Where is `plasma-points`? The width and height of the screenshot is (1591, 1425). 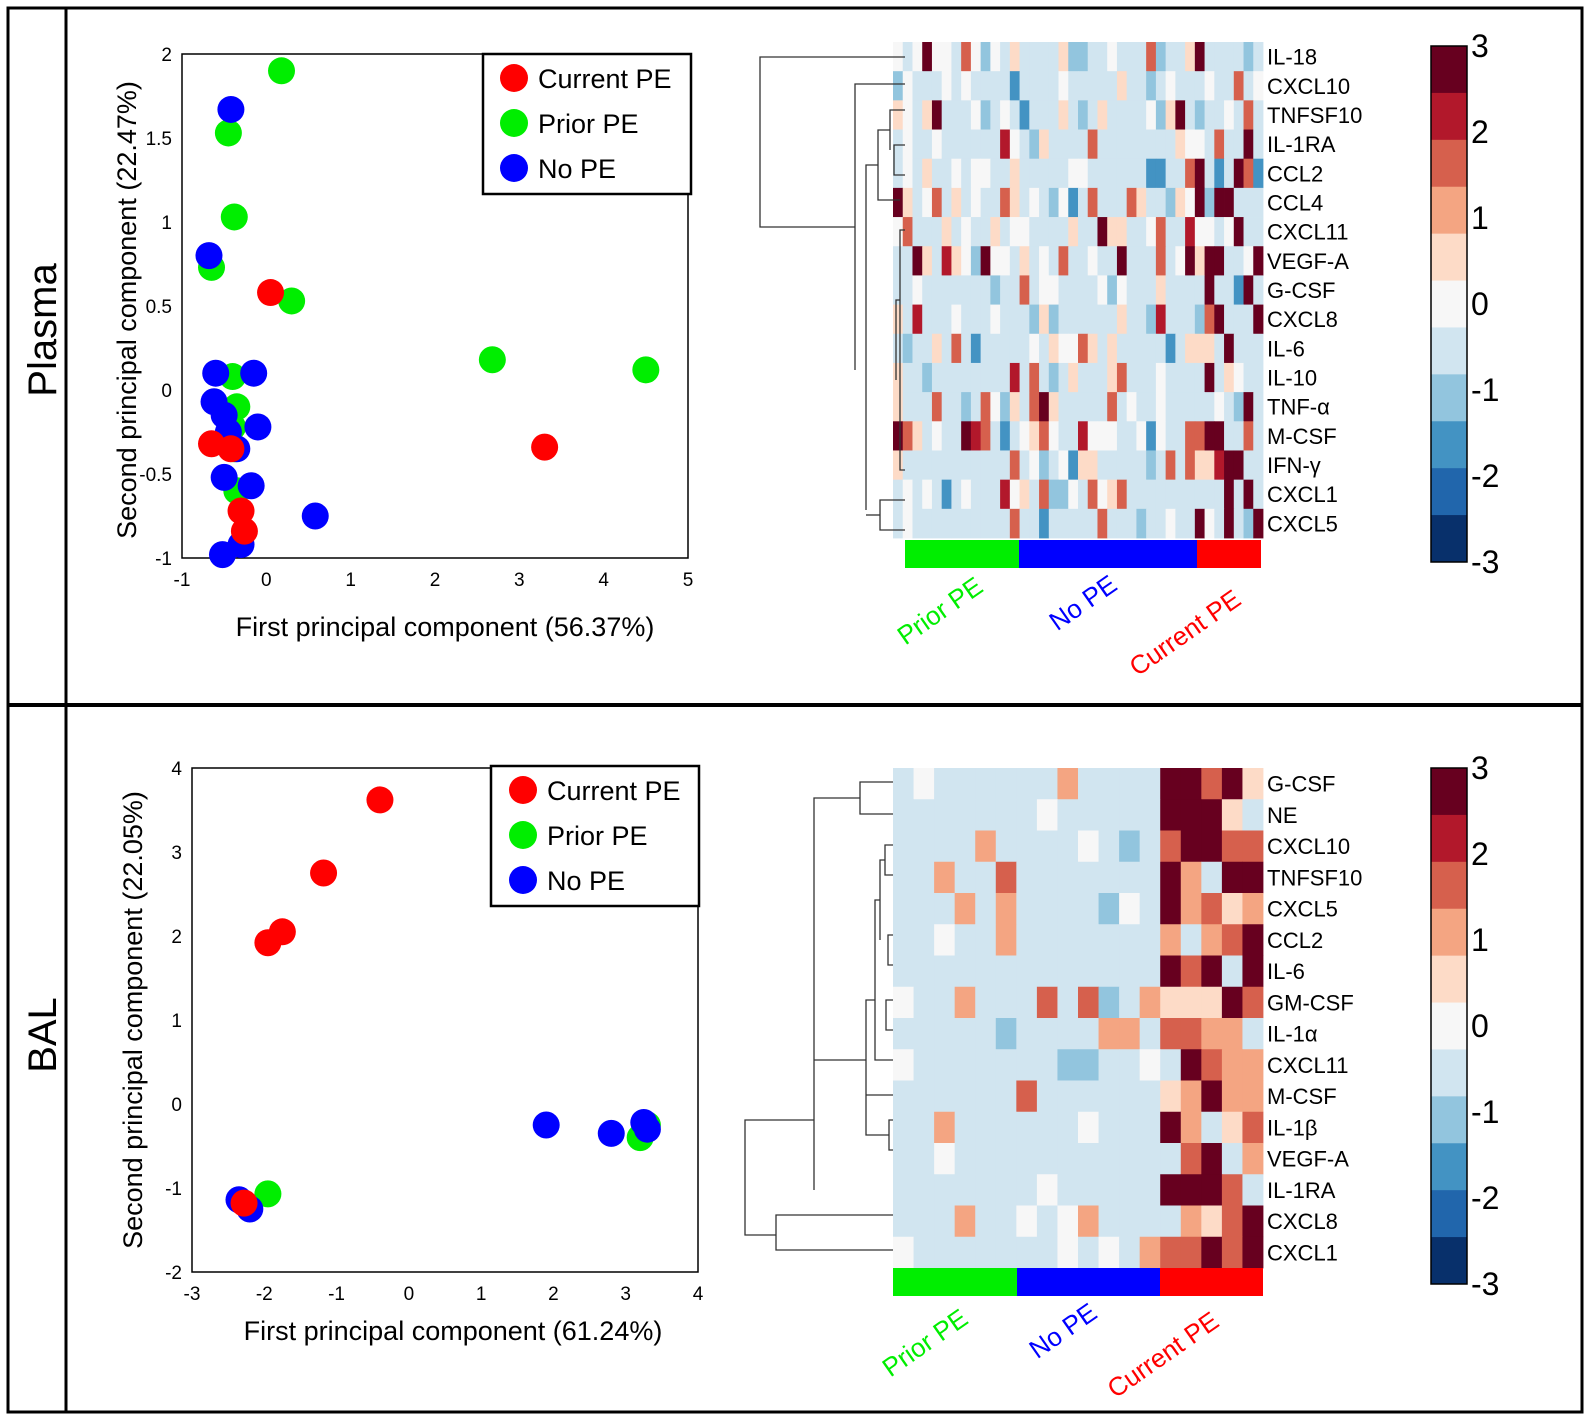
plasma-points is located at coordinates (427, 313).